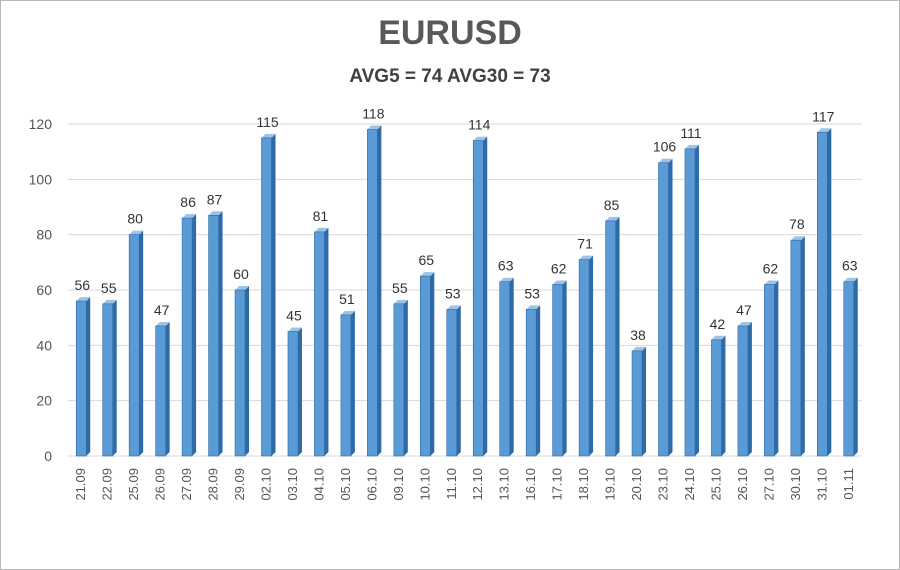  I want to click on x-tick-label: 03.10, so click(292, 484).